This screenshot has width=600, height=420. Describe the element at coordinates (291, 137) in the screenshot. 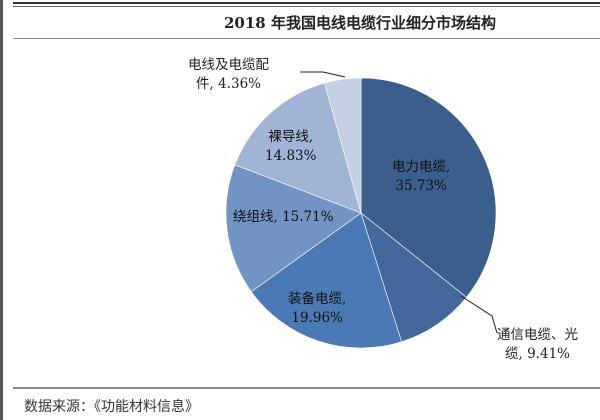

I see `label-line: 裸导线,` at that location.